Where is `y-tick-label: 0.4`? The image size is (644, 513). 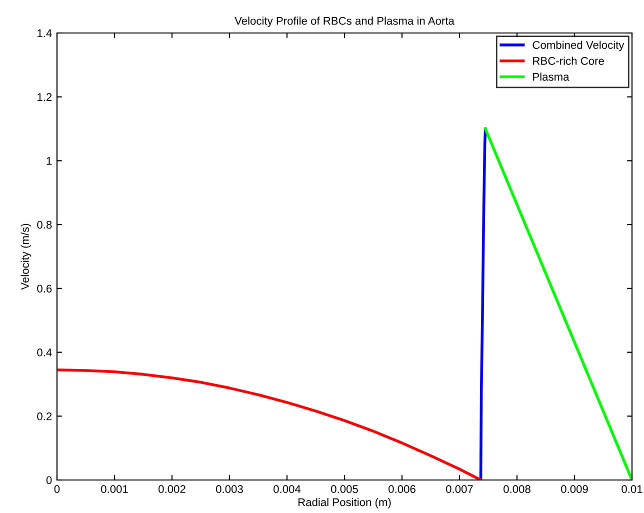
y-tick-label: 0.4 is located at coordinates (44, 352).